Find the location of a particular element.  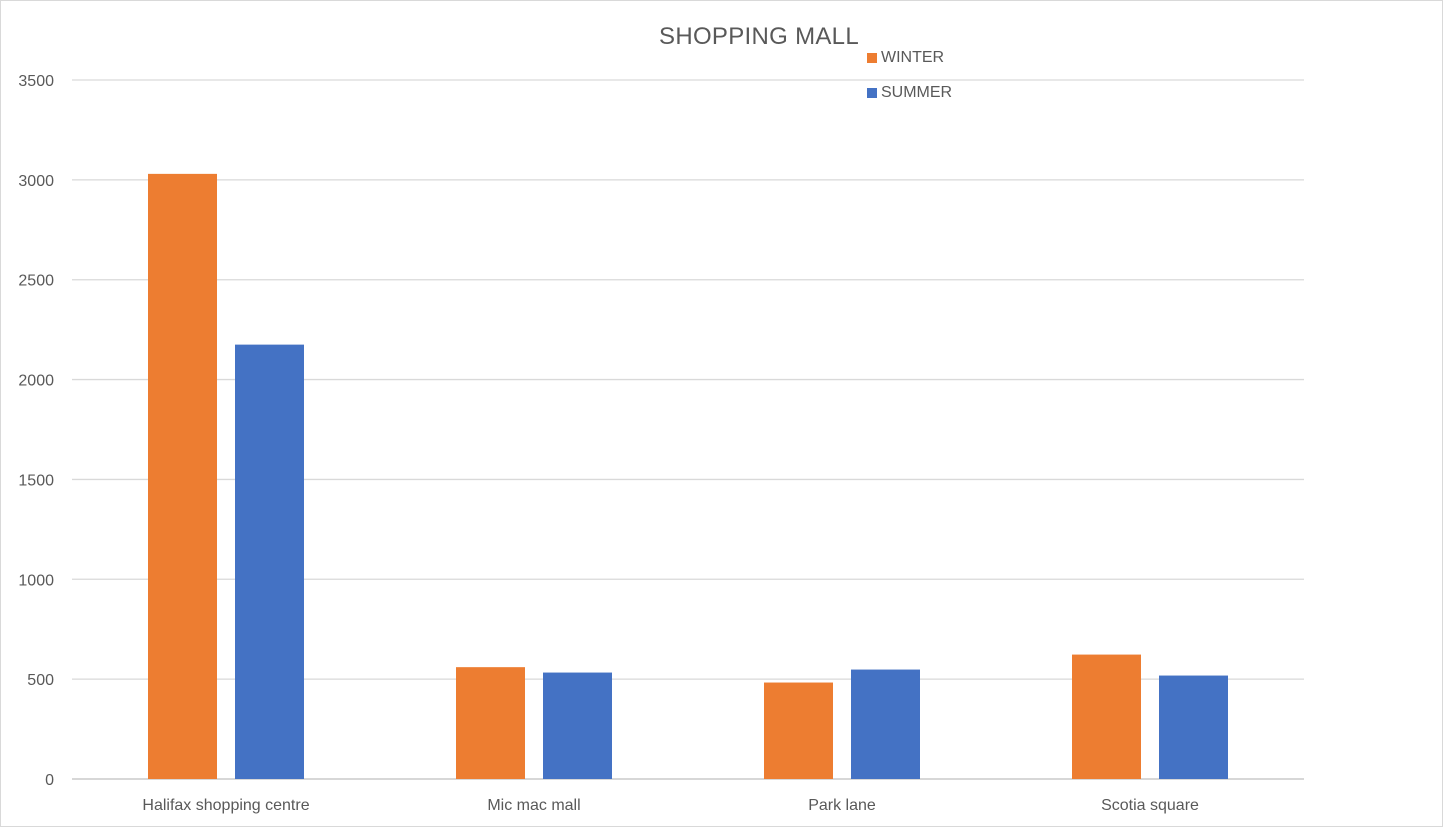

y-tick-label: 2000 is located at coordinates (36, 381).